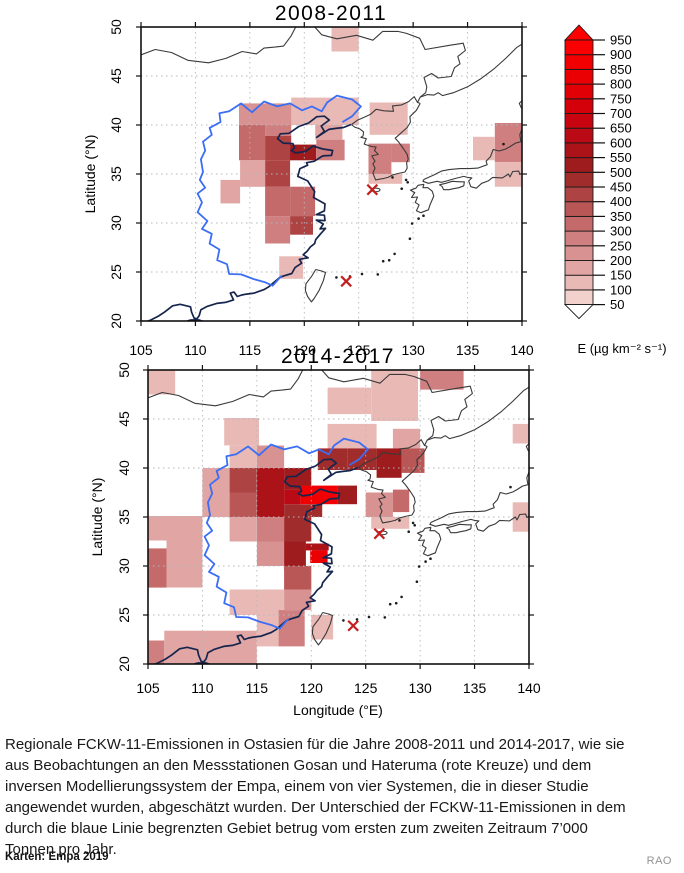 Image resolution: width=684 pixels, height=873 pixels. I want to click on taiwan-coastline, so click(315, 285).